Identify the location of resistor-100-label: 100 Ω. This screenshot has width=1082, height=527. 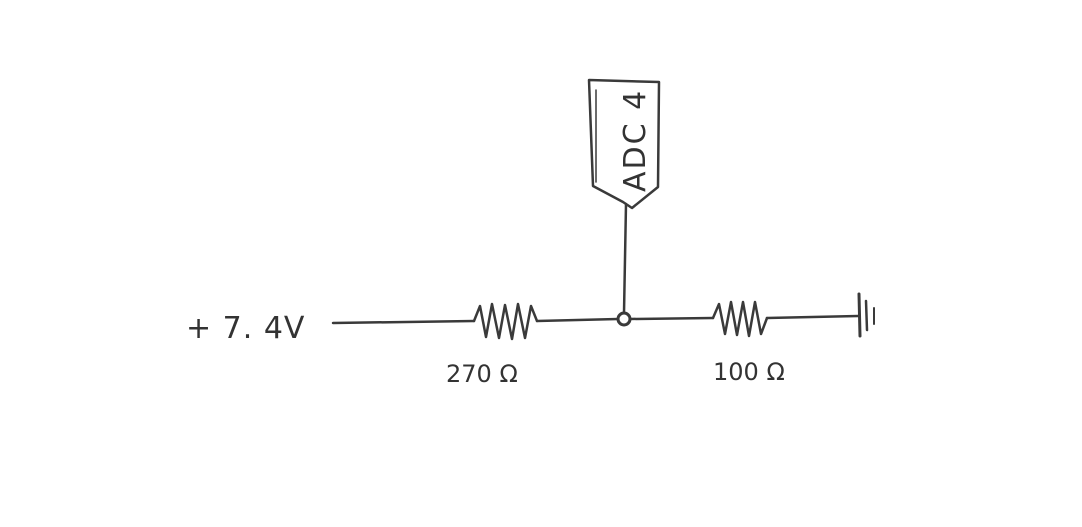
(749, 372).